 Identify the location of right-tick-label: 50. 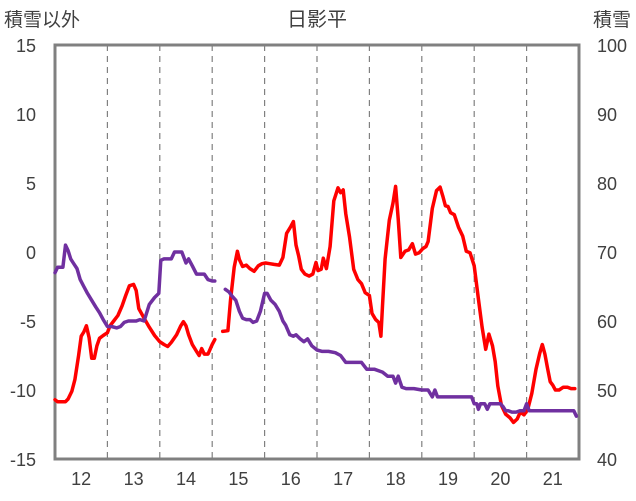
(607, 391).